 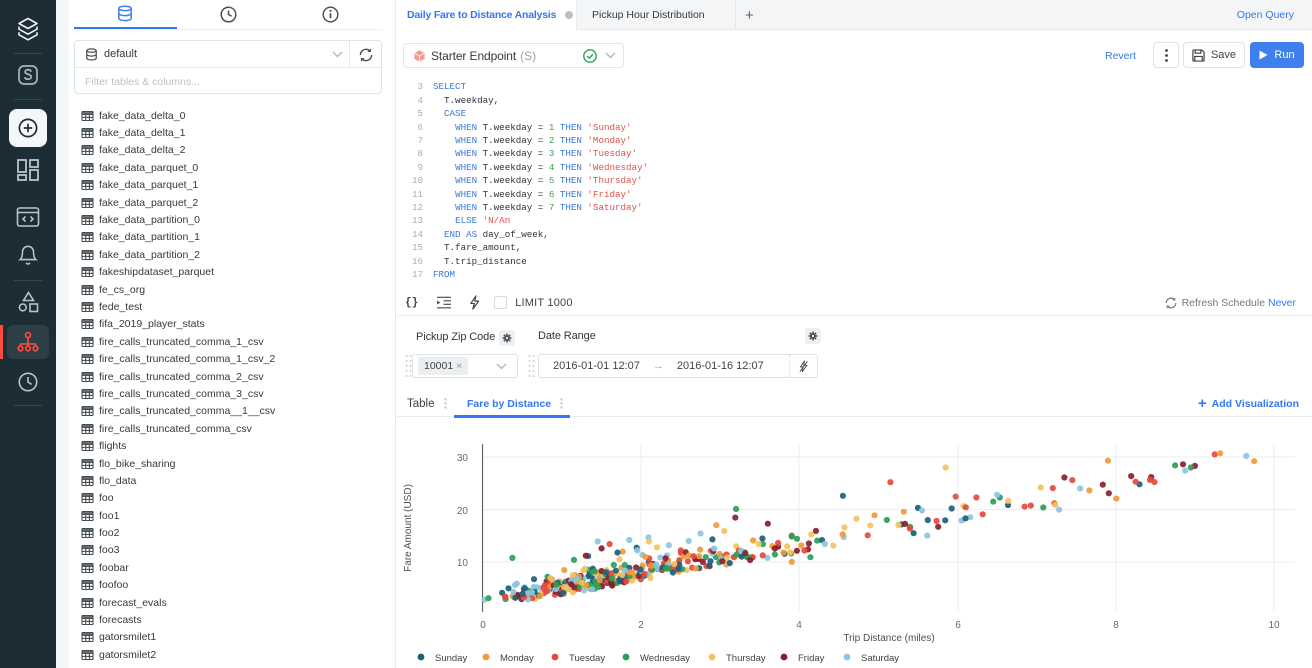 I want to click on svg-text: Thursday, so click(x=746, y=658).